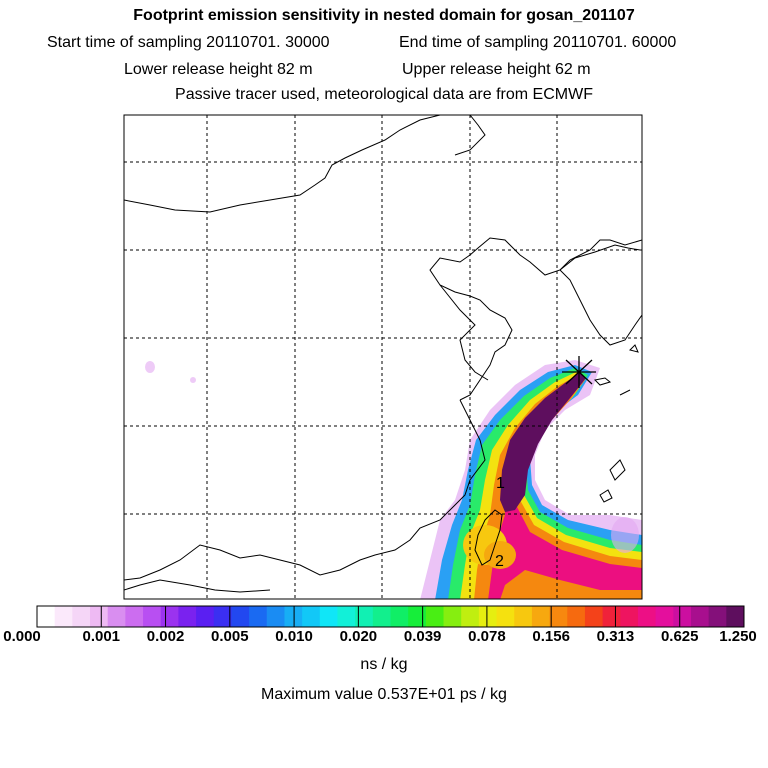 Image resolution: width=768 pixels, height=768 pixels. I want to click on start-time-label: Start time of sampling 20110701. 30000, so click(188, 42).